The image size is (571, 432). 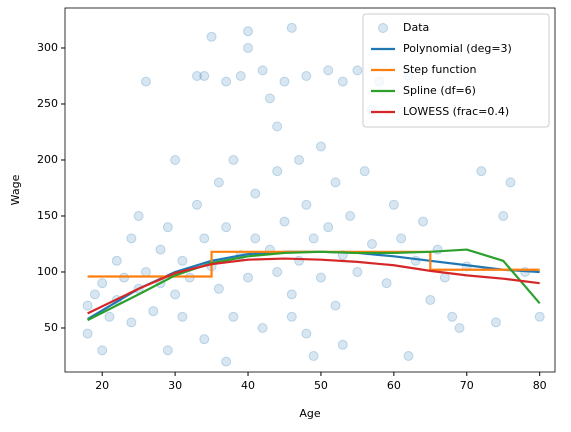 What do you see at coordinates (383, 28) in the screenshot?
I see `legend-marker` at bounding box center [383, 28].